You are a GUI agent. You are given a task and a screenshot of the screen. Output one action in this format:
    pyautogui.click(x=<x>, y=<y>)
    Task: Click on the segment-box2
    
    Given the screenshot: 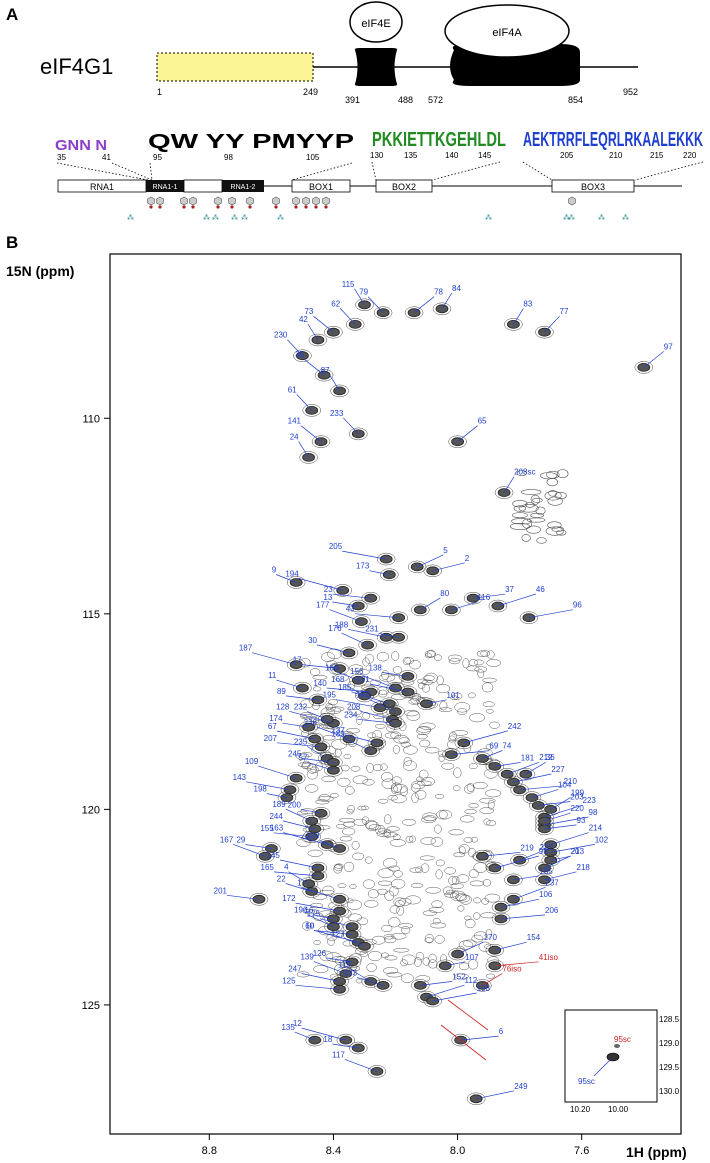 What is the action you would take?
    pyautogui.click(x=404, y=186)
    